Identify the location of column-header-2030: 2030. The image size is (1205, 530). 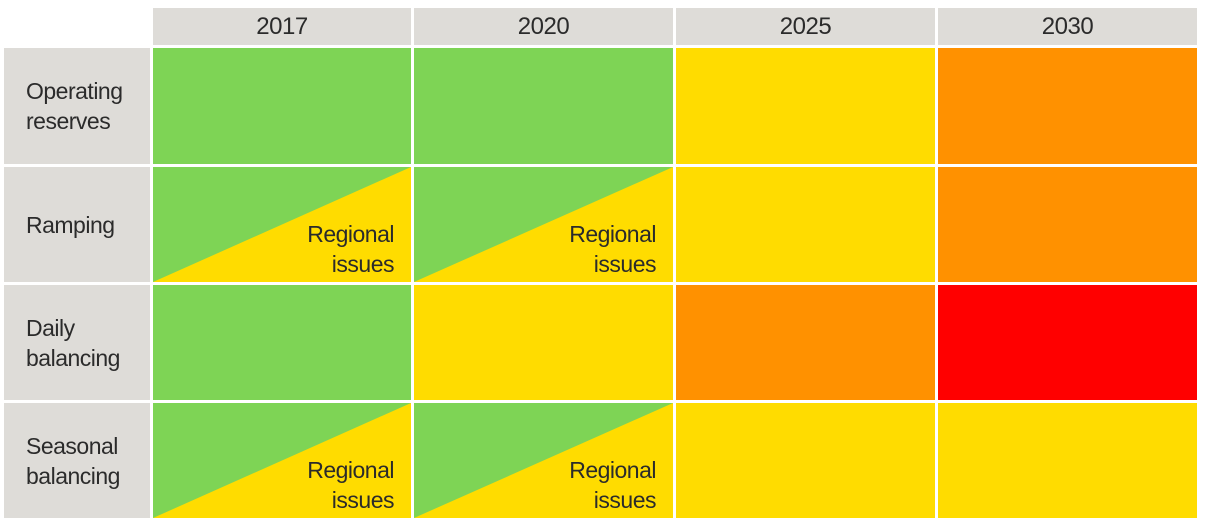
(1067, 26).